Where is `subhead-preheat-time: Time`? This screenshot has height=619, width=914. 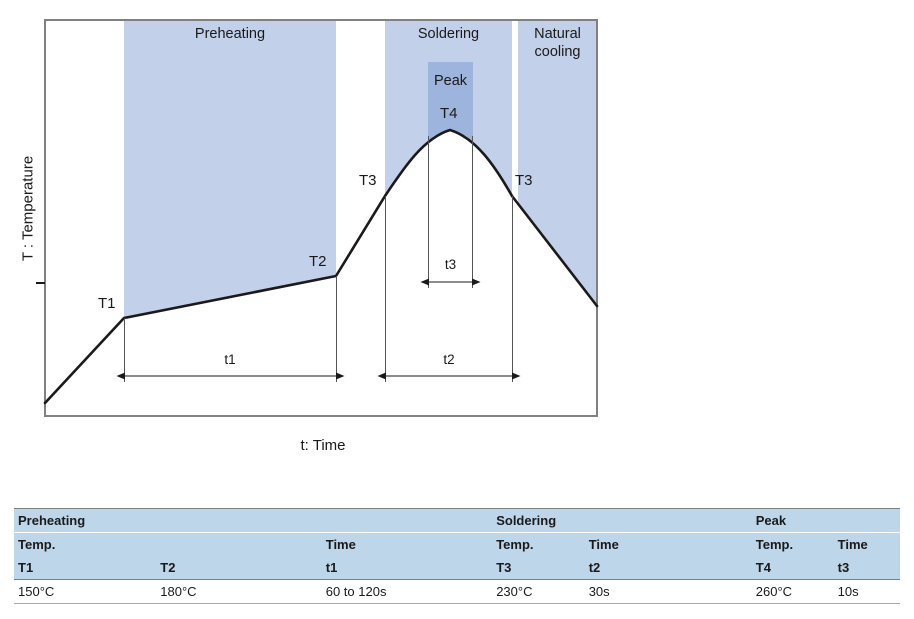
subhead-preheat-time: Time is located at coordinates (407, 544).